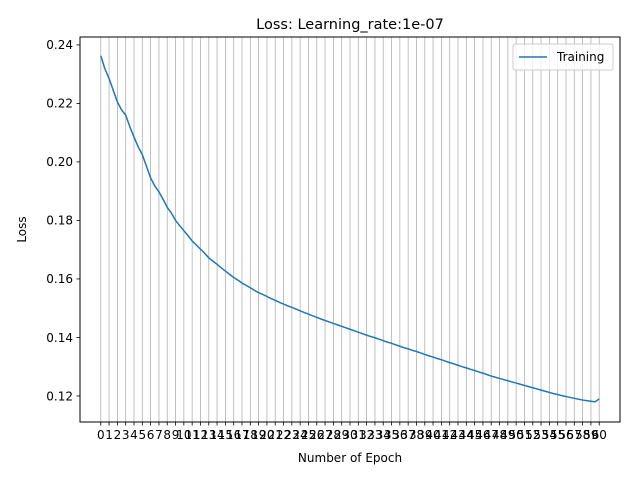  What do you see at coordinates (416, 435) in the screenshot?
I see `x-tick-label: 38` at bounding box center [416, 435].